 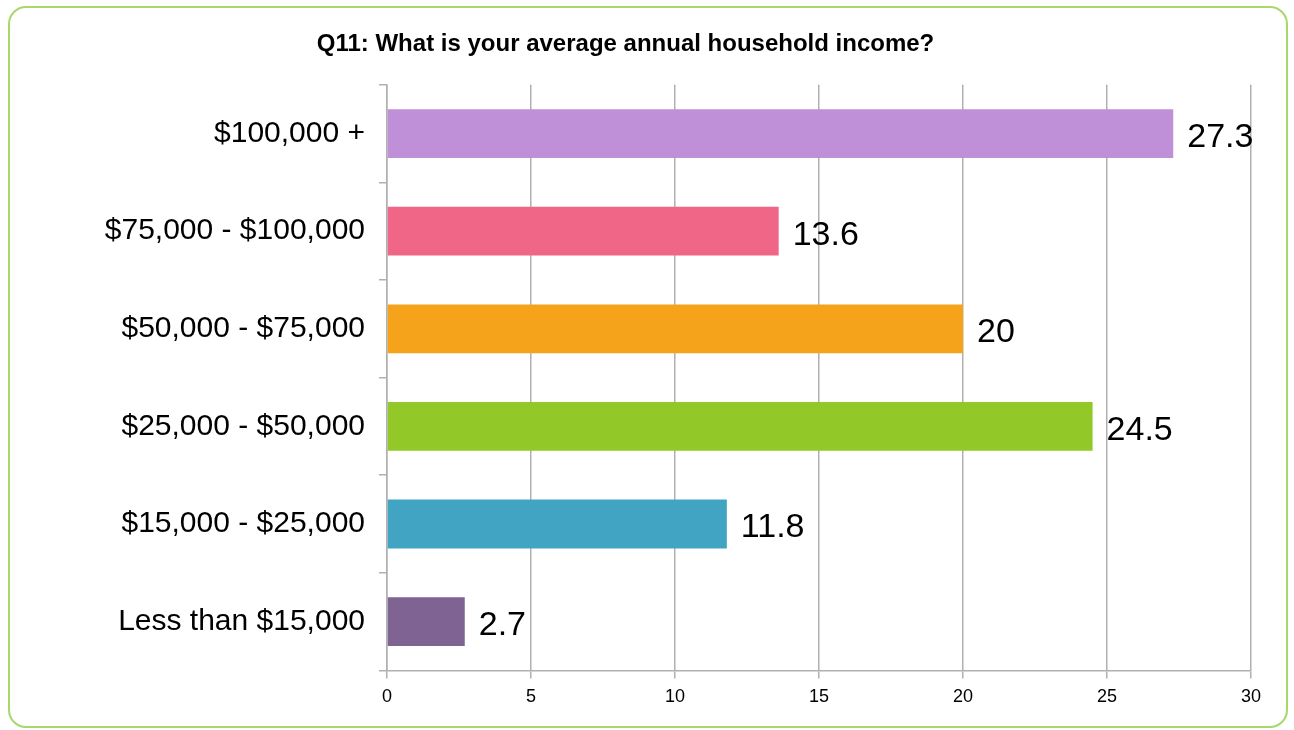 I want to click on x-tick-label: 20, so click(x=963, y=696).